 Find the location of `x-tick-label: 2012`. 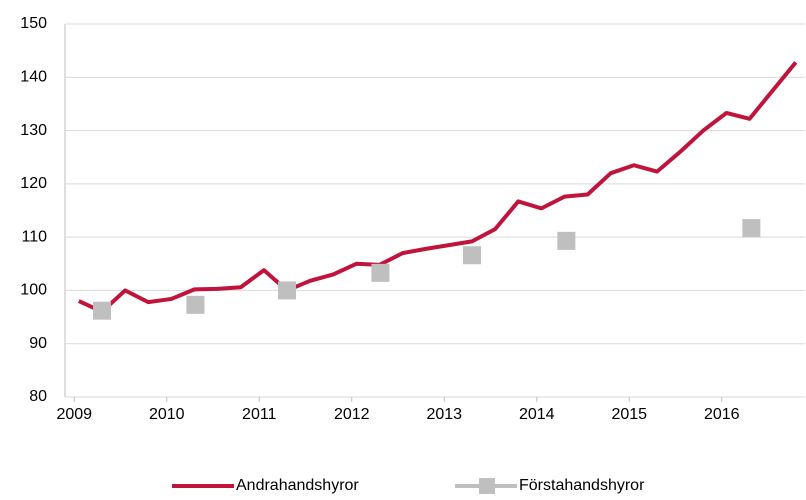

x-tick-label: 2012 is located at coordinates (352, 414).